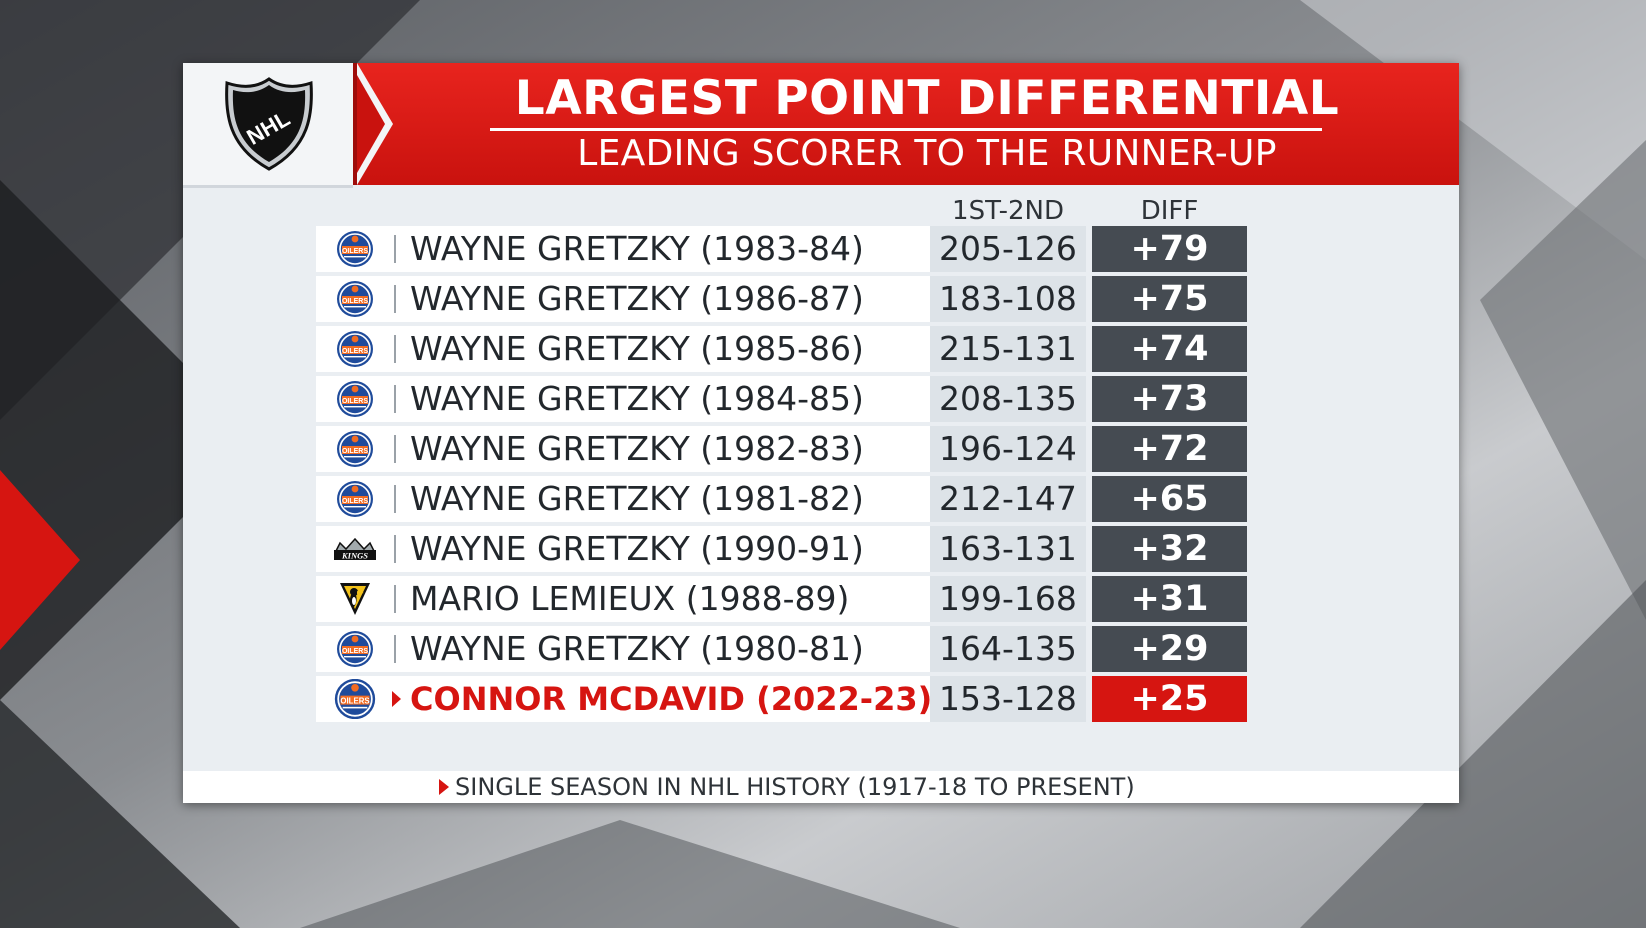 The width and height of the screenshot is (1646, 928). I want to click on diff-cell: +25, so click(1169, 699).